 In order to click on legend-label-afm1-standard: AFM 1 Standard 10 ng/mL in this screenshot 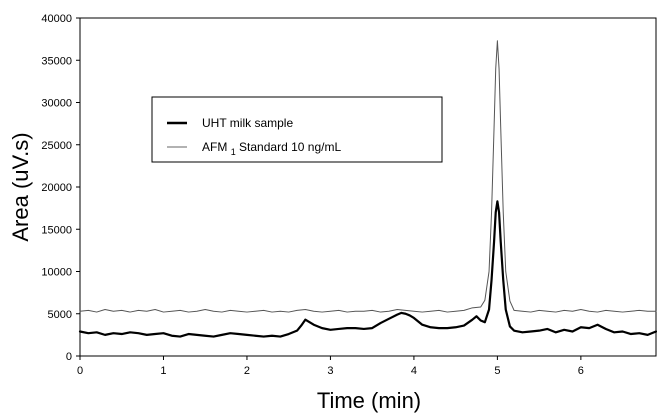, I will do `click(271, 149)`.